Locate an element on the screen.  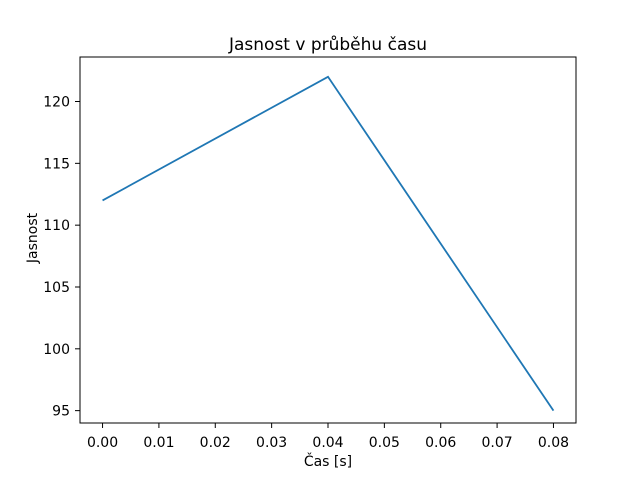
x-tick-label: 0.01 is located at coordinates (158, 443).